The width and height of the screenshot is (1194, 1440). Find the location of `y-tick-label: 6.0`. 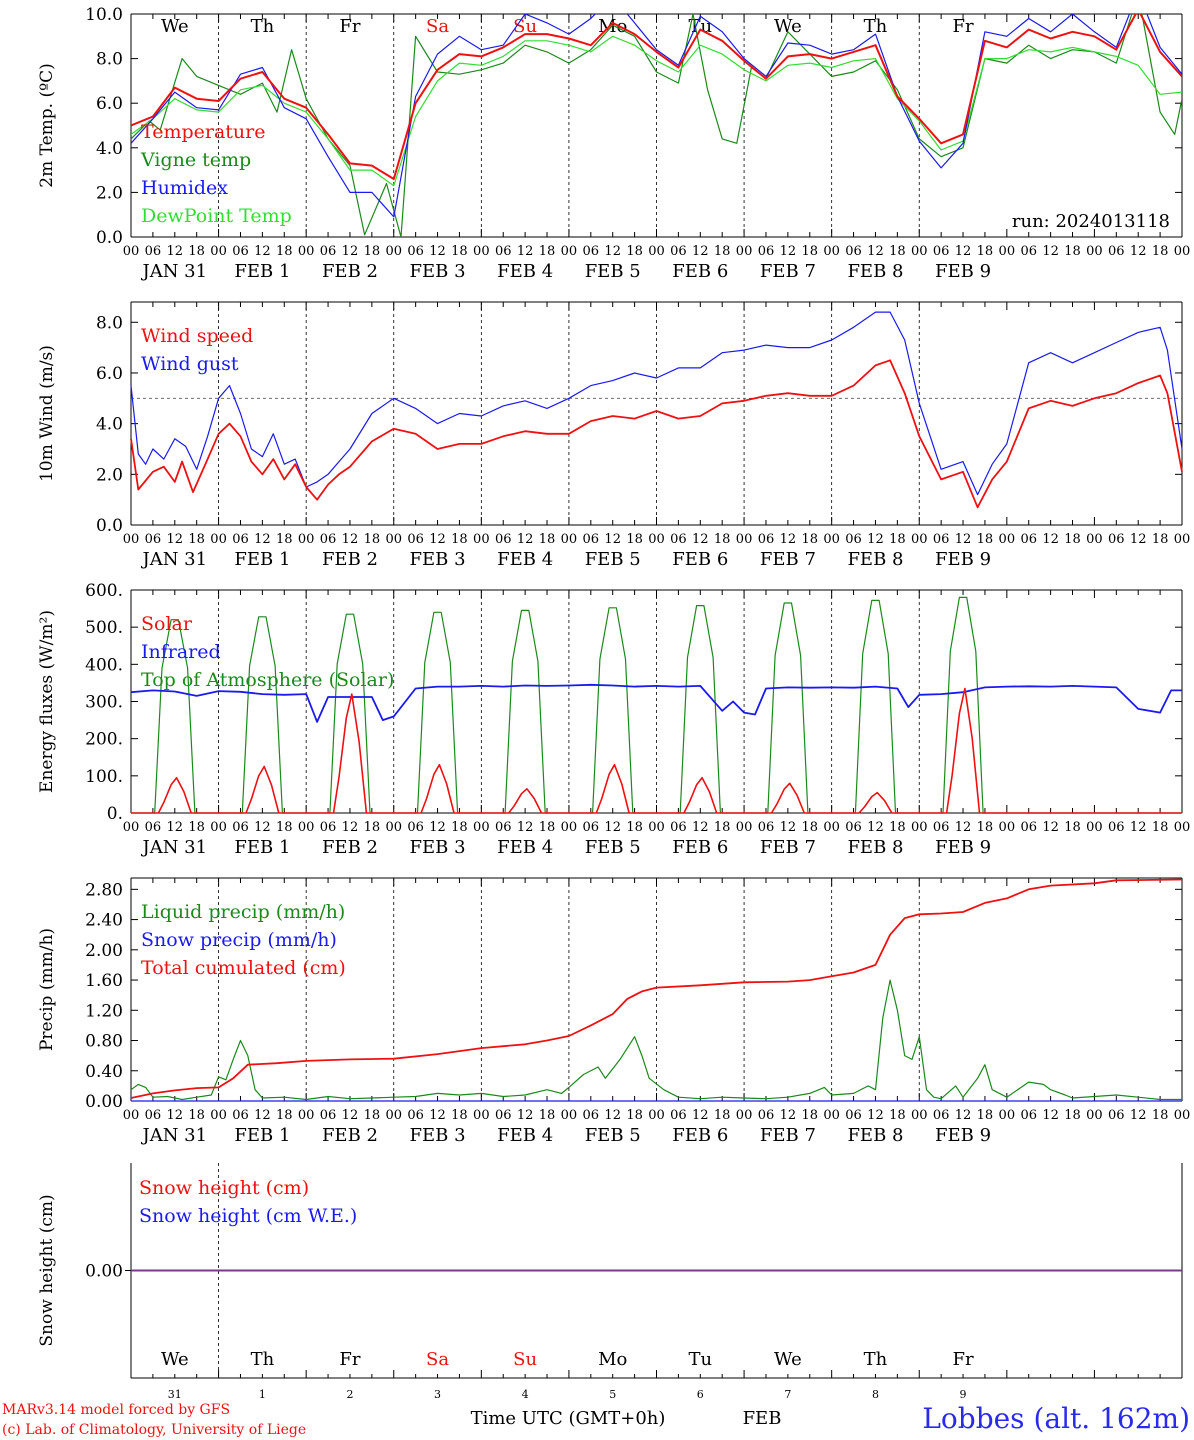

y-tick-label: 6.0 is located at coordinates (109, 374).